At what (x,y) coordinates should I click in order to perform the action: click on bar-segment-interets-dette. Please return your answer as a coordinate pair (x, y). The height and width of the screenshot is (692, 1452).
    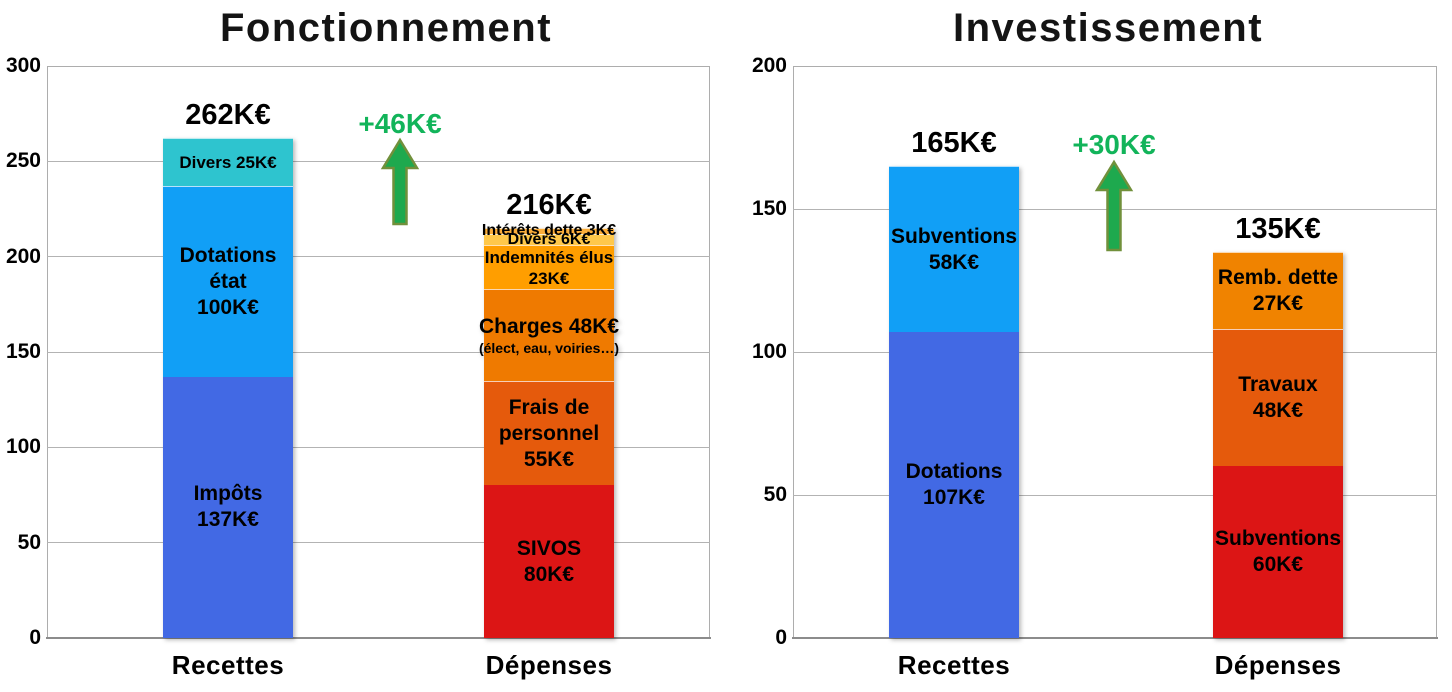
    Looking at the image, I should click on (549, 231).